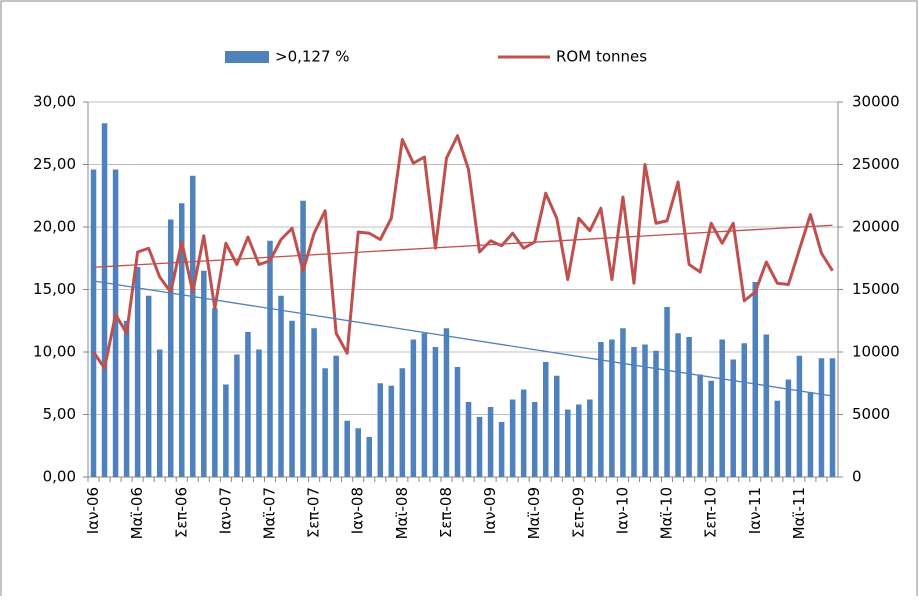 The width and height of the screenshot is (919, 600). Describe the element at coordinates (876, 164) in the screenshot. I see `y2-tick-label: 25000` at that location.